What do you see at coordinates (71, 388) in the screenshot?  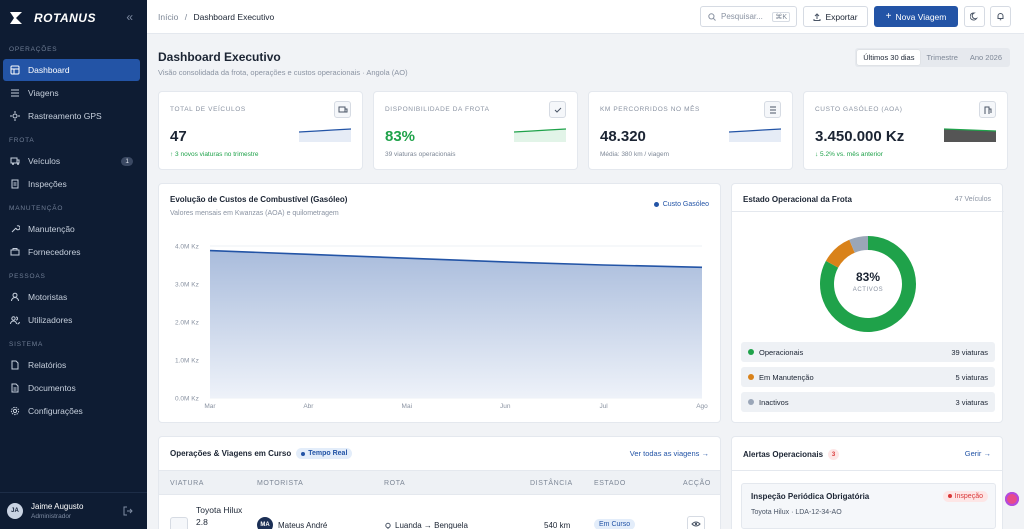 I see `sidebar-item-documentos: Documentos` at bounding box center [71, 388].